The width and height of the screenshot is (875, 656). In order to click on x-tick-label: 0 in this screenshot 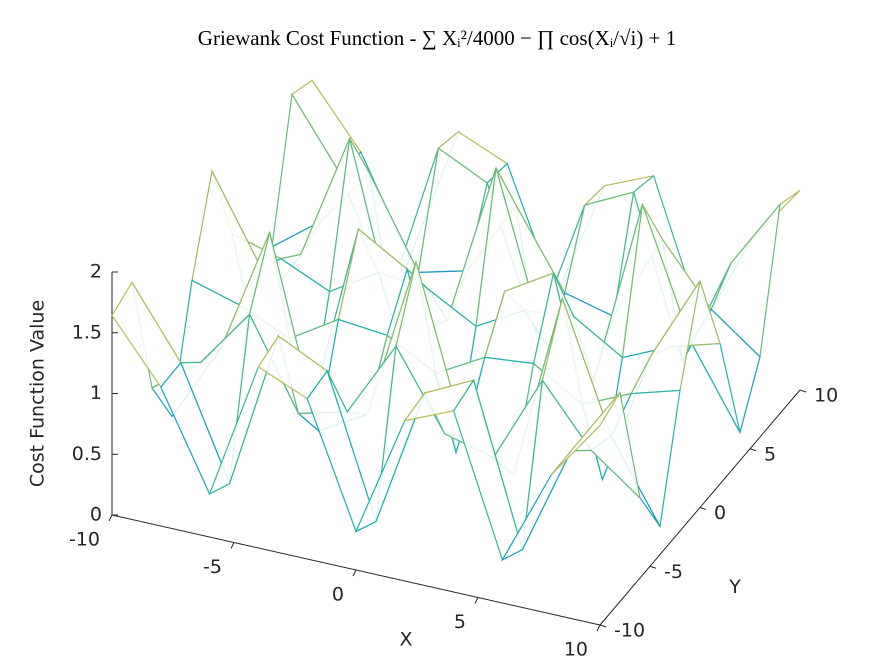, I will do `click(338, 595)`.